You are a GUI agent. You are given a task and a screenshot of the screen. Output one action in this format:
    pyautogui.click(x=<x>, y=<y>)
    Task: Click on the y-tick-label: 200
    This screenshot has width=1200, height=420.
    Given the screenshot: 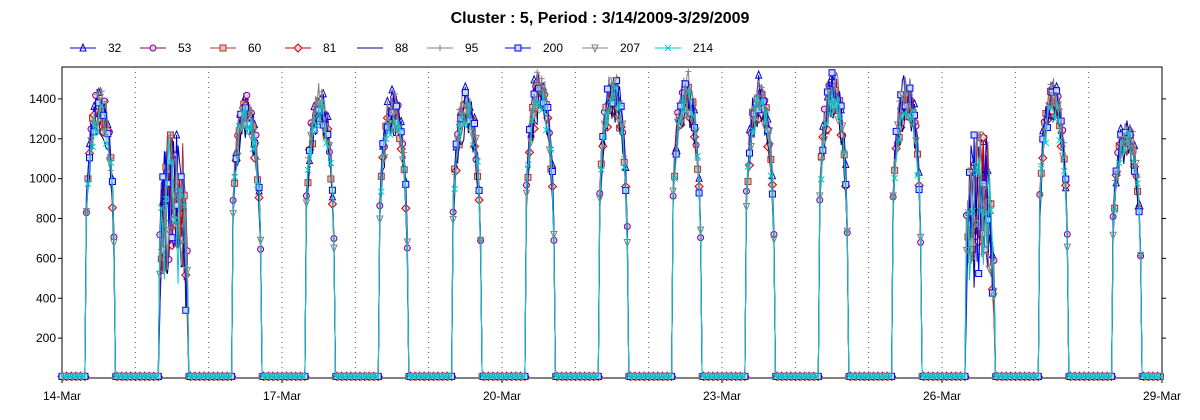 What is the action you would take?
    pyautogui.click(x=46, y=338)
    